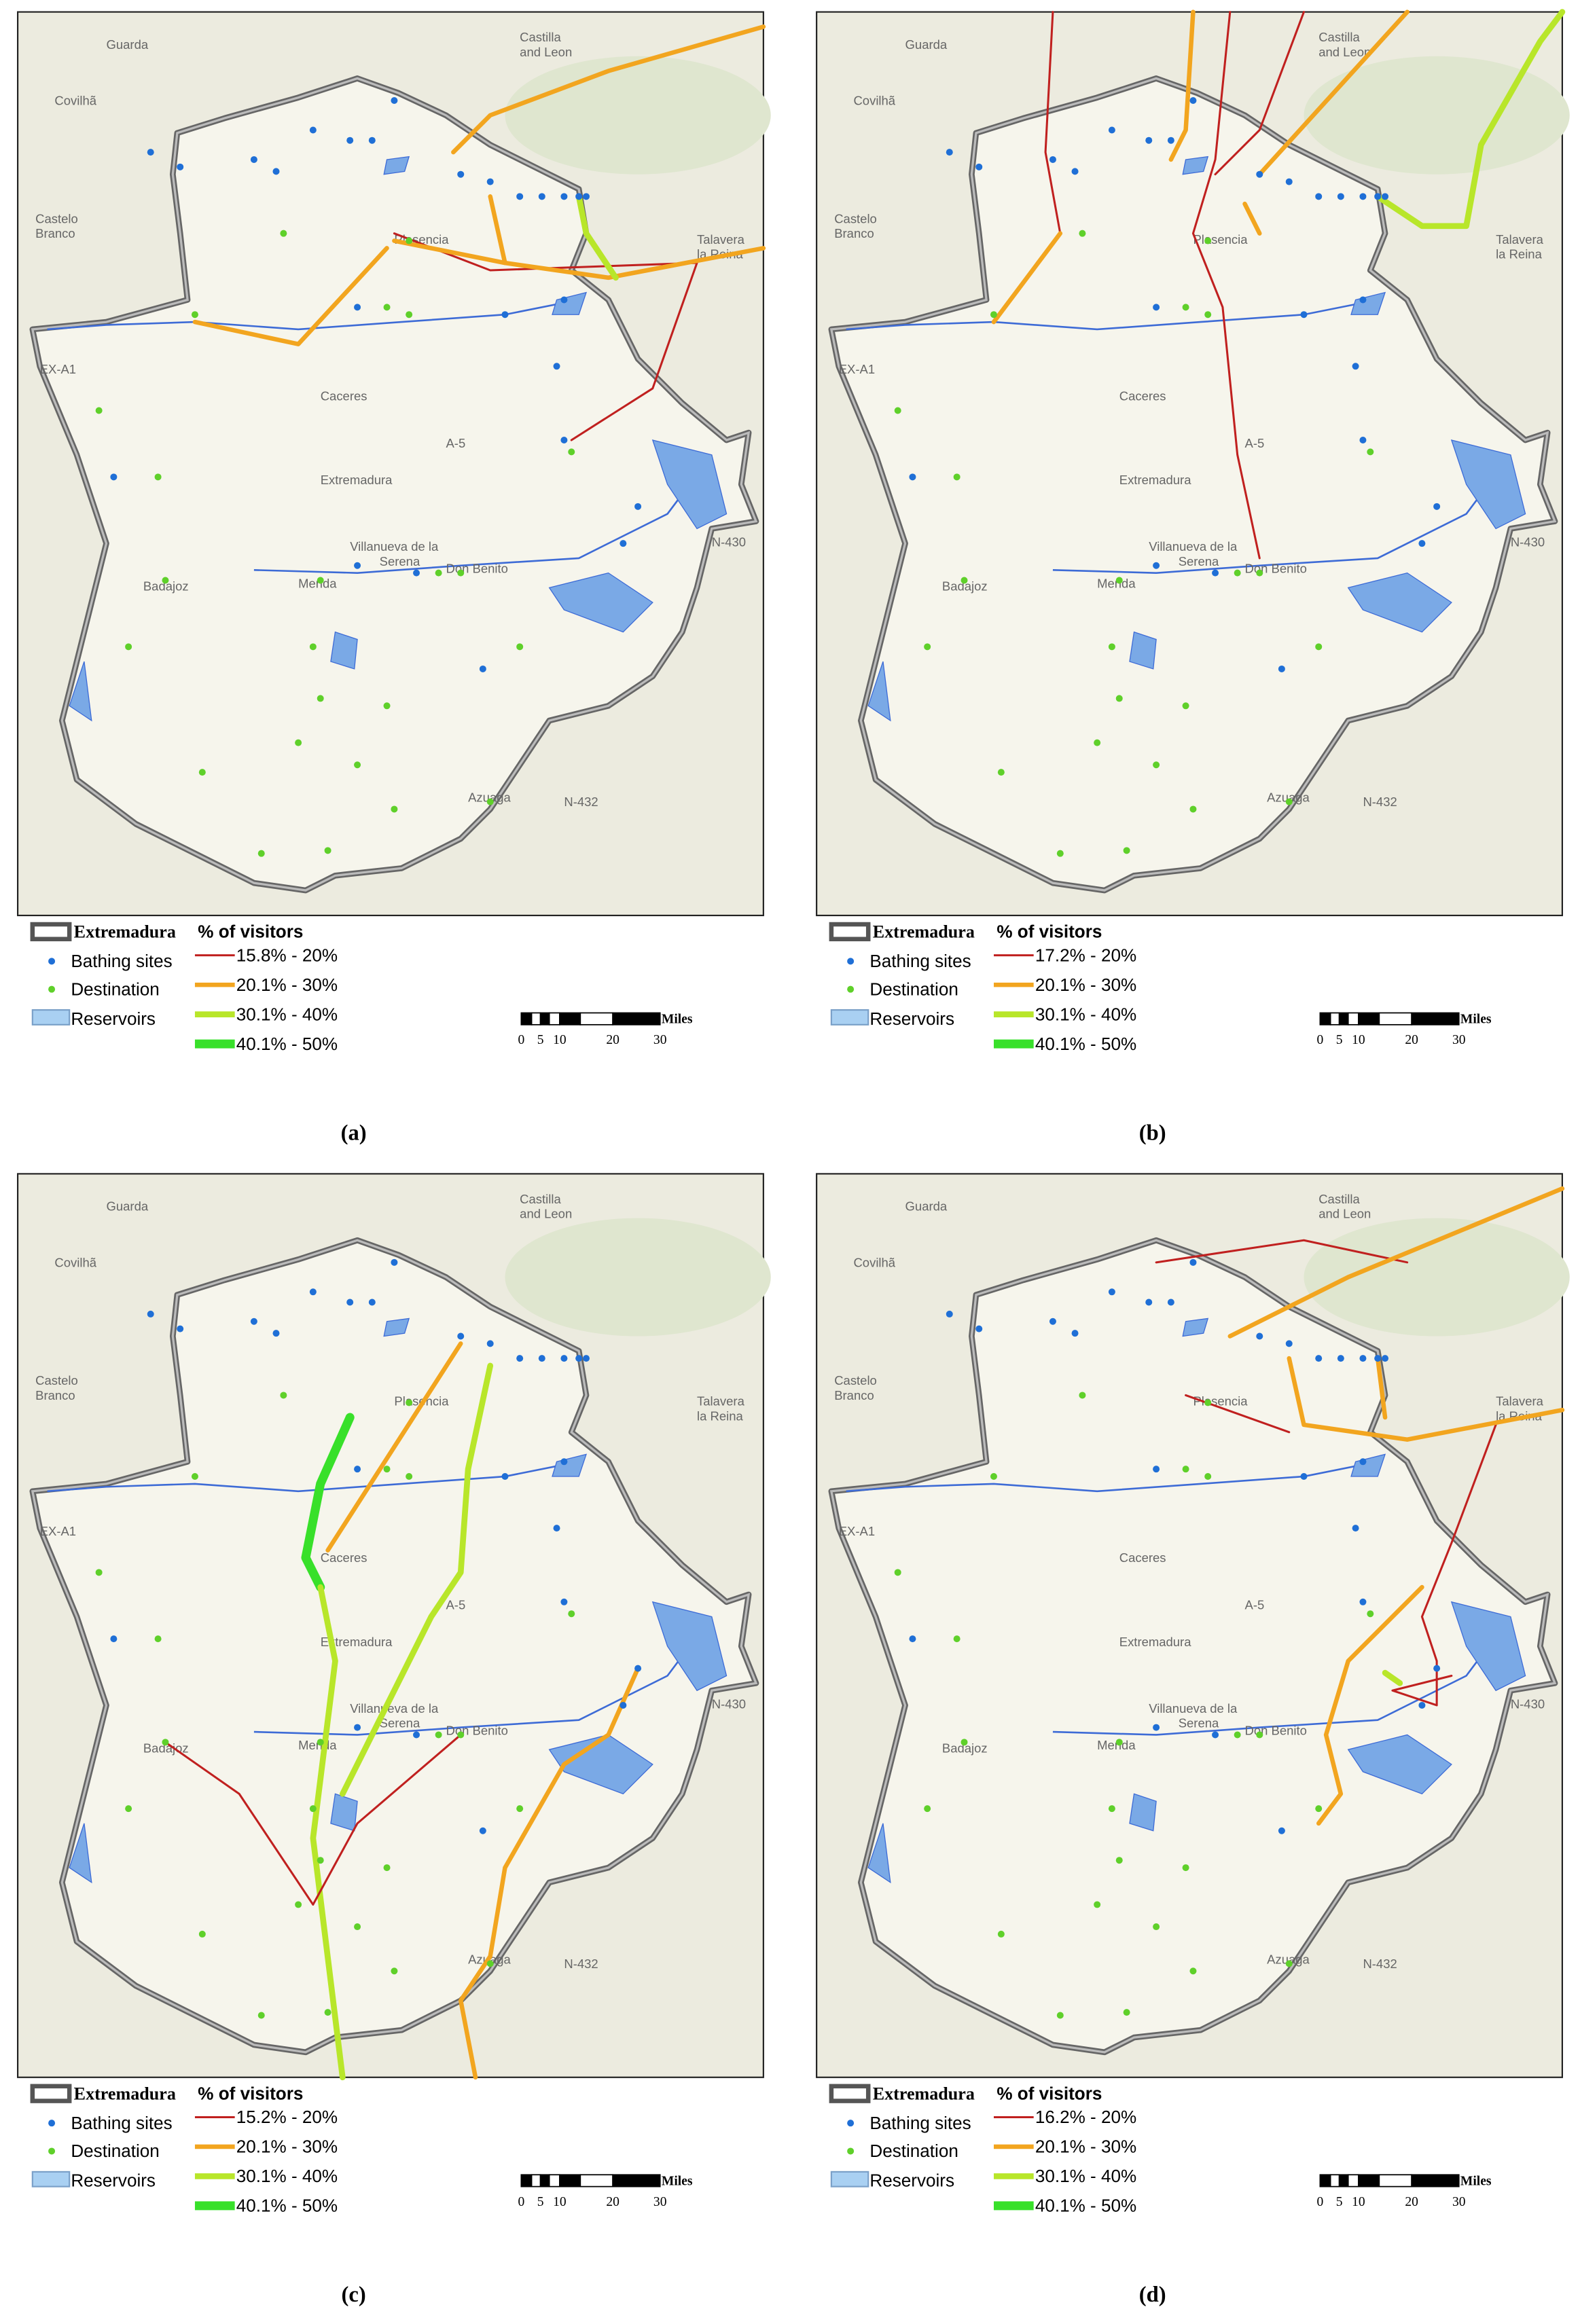 Image resolution: width=1580 pixels, height=2324 pixels. What do you see at coordinates (114, 1019) in the screenshot?
I see `legend-item: Reservoirs` at bounding box center [114, 1019].